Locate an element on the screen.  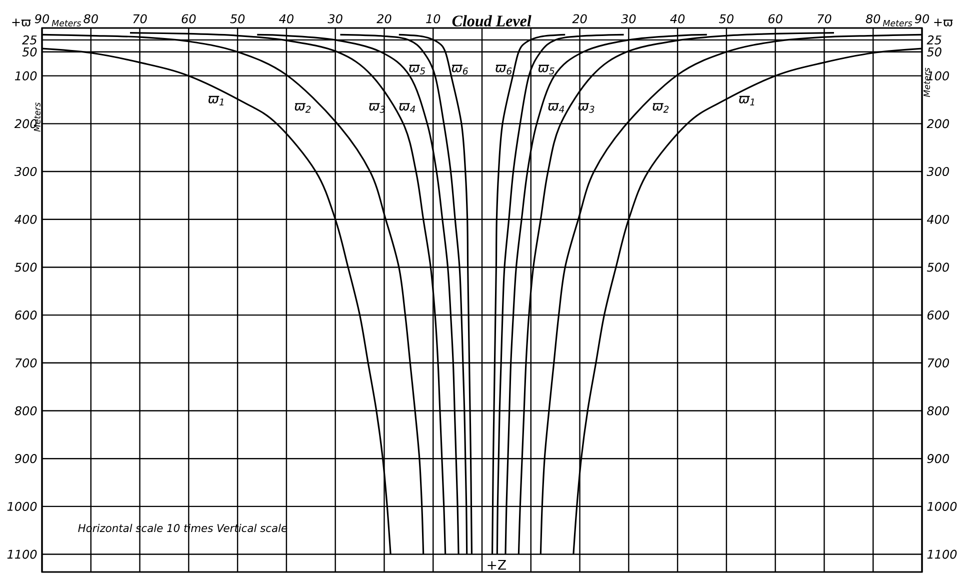
series-label: ϖ$_{1}$ is located at coordinates (746, 101).